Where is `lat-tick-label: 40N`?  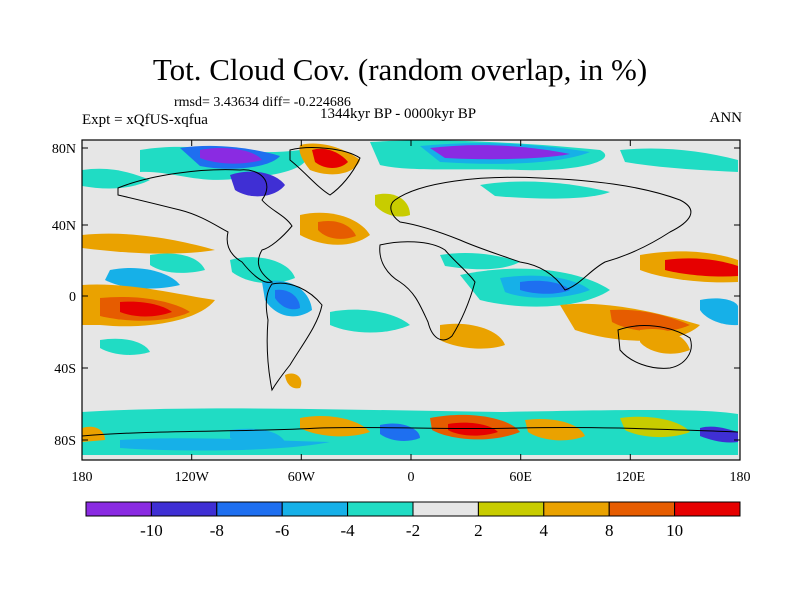
lat-tick-label: 40N is located at coordinates (64, 226).